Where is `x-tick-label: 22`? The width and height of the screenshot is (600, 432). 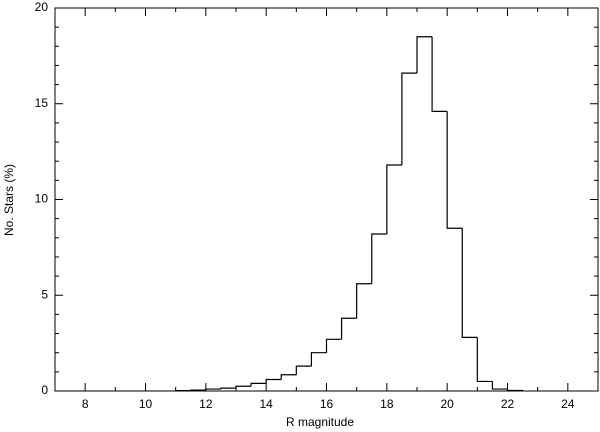
x-tick-label: 22 is located at coordinates (508, 404).